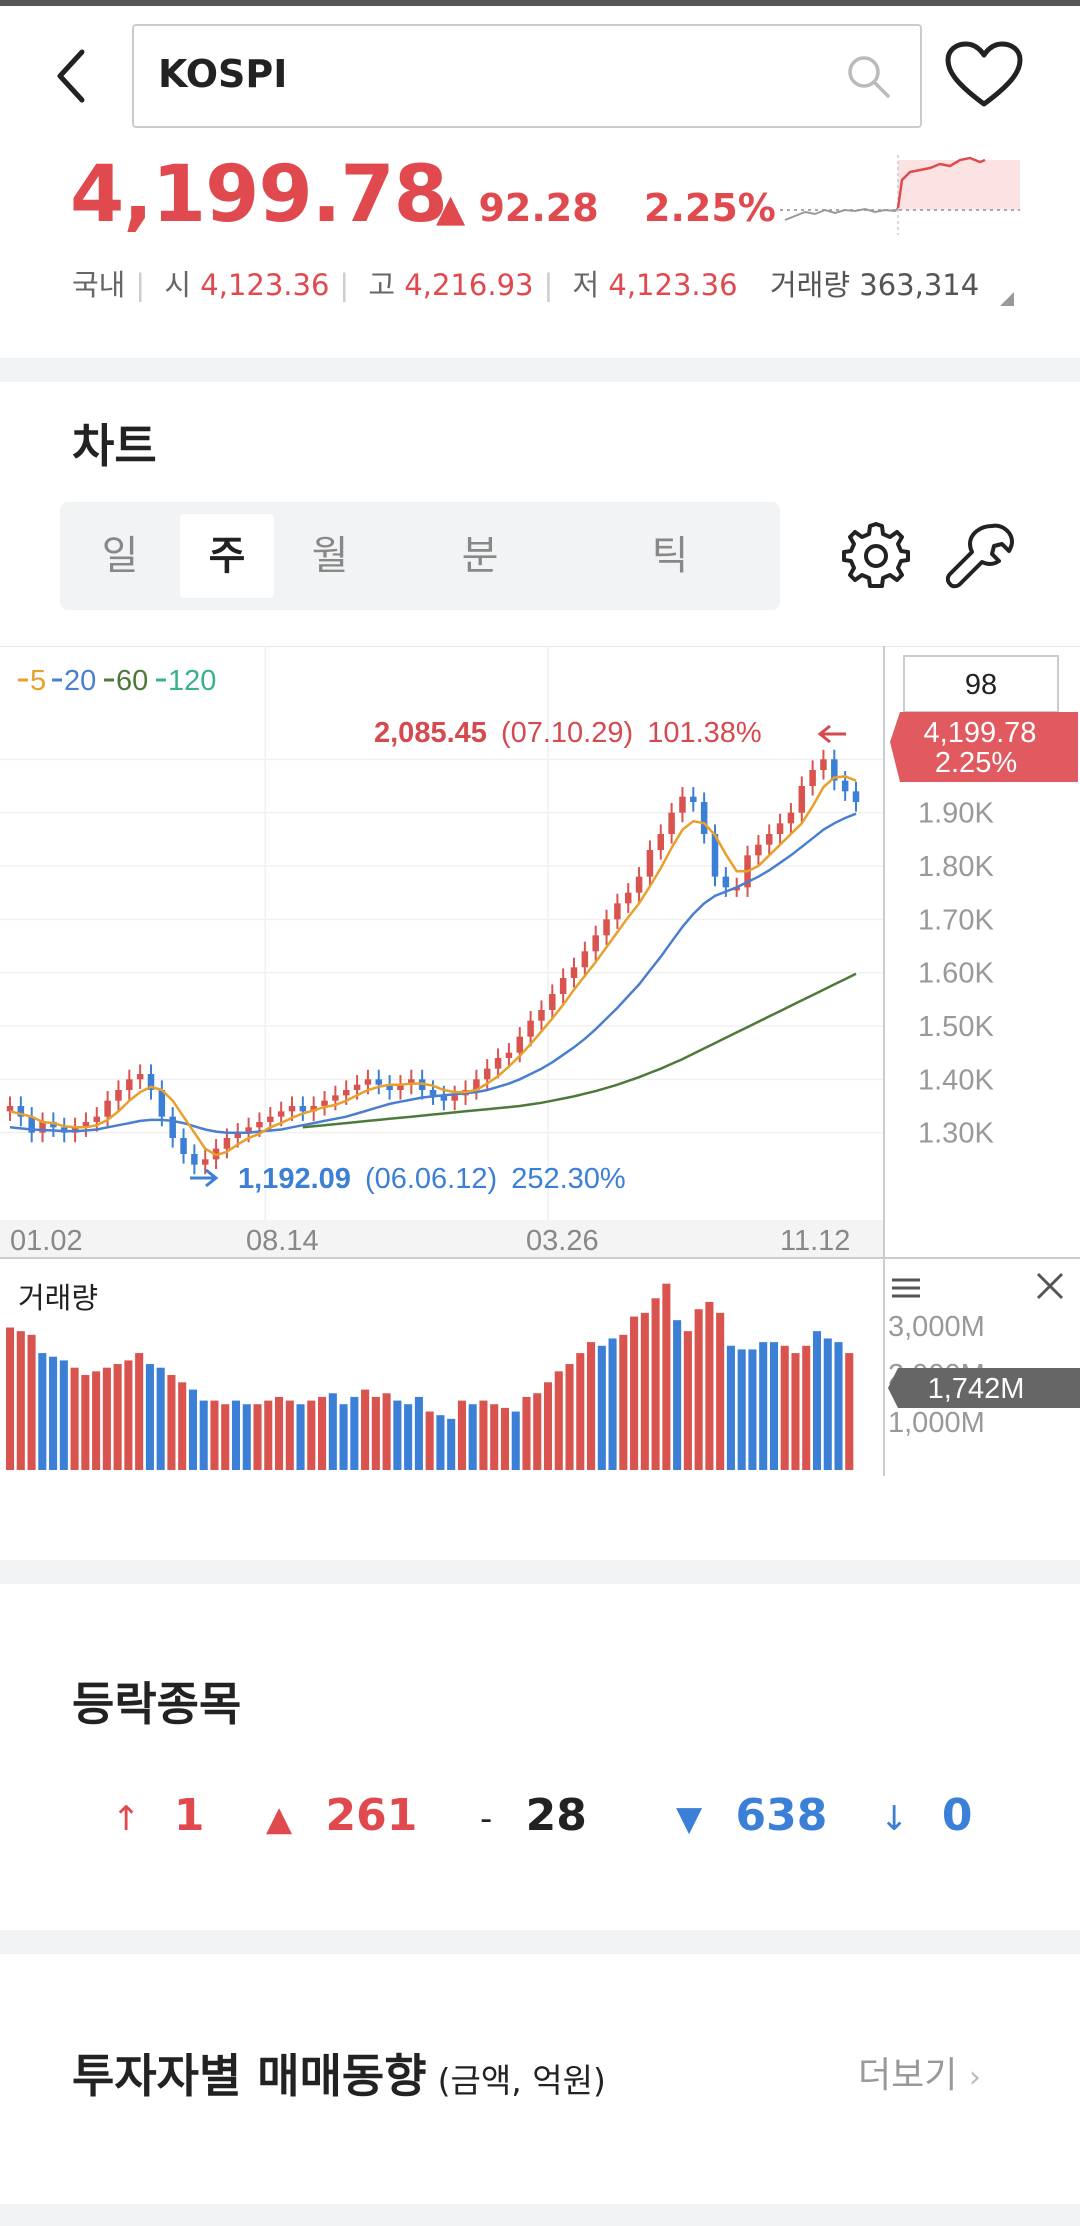 Image resolution: width=1080 pixels, height=2226 pixels. What do you see at coordinates (72, 76) in the screenshot?
I see `back-arrow-icon` at bounding box center [72, 76].